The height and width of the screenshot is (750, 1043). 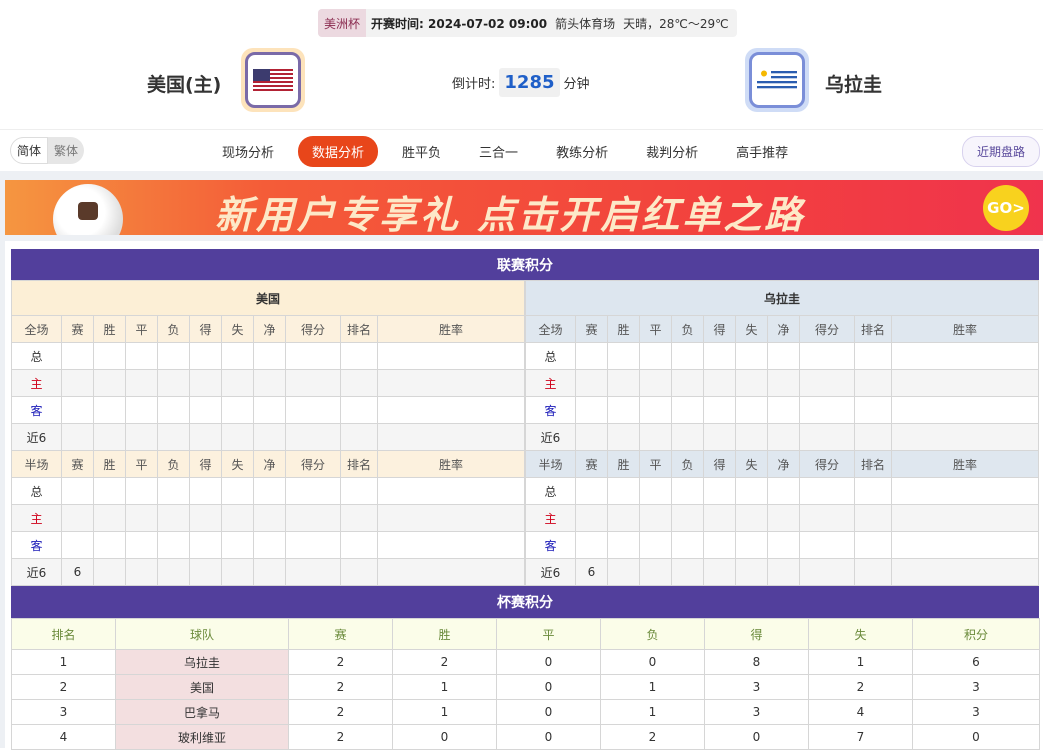 What do you see at coordinates (29, 150) in the screenshot?
I see `lang-simplified: 简体` at bounding box center [29, 150].